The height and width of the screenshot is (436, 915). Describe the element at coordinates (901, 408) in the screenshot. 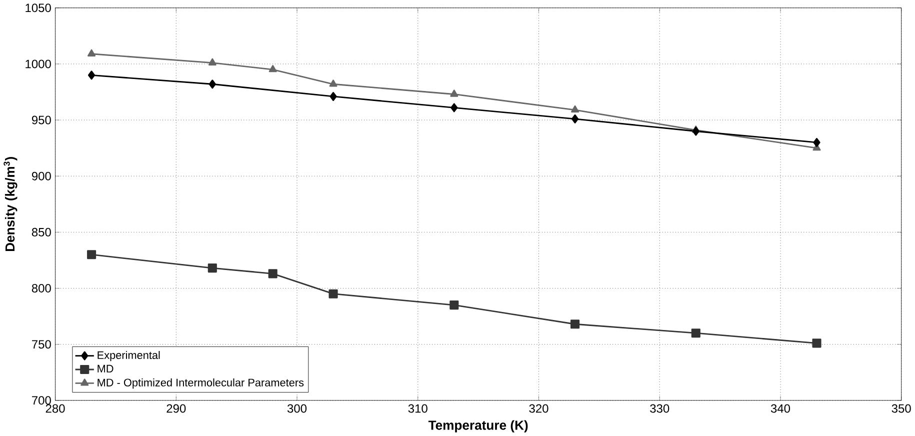

I see `x-tick-label: 350` at that location.